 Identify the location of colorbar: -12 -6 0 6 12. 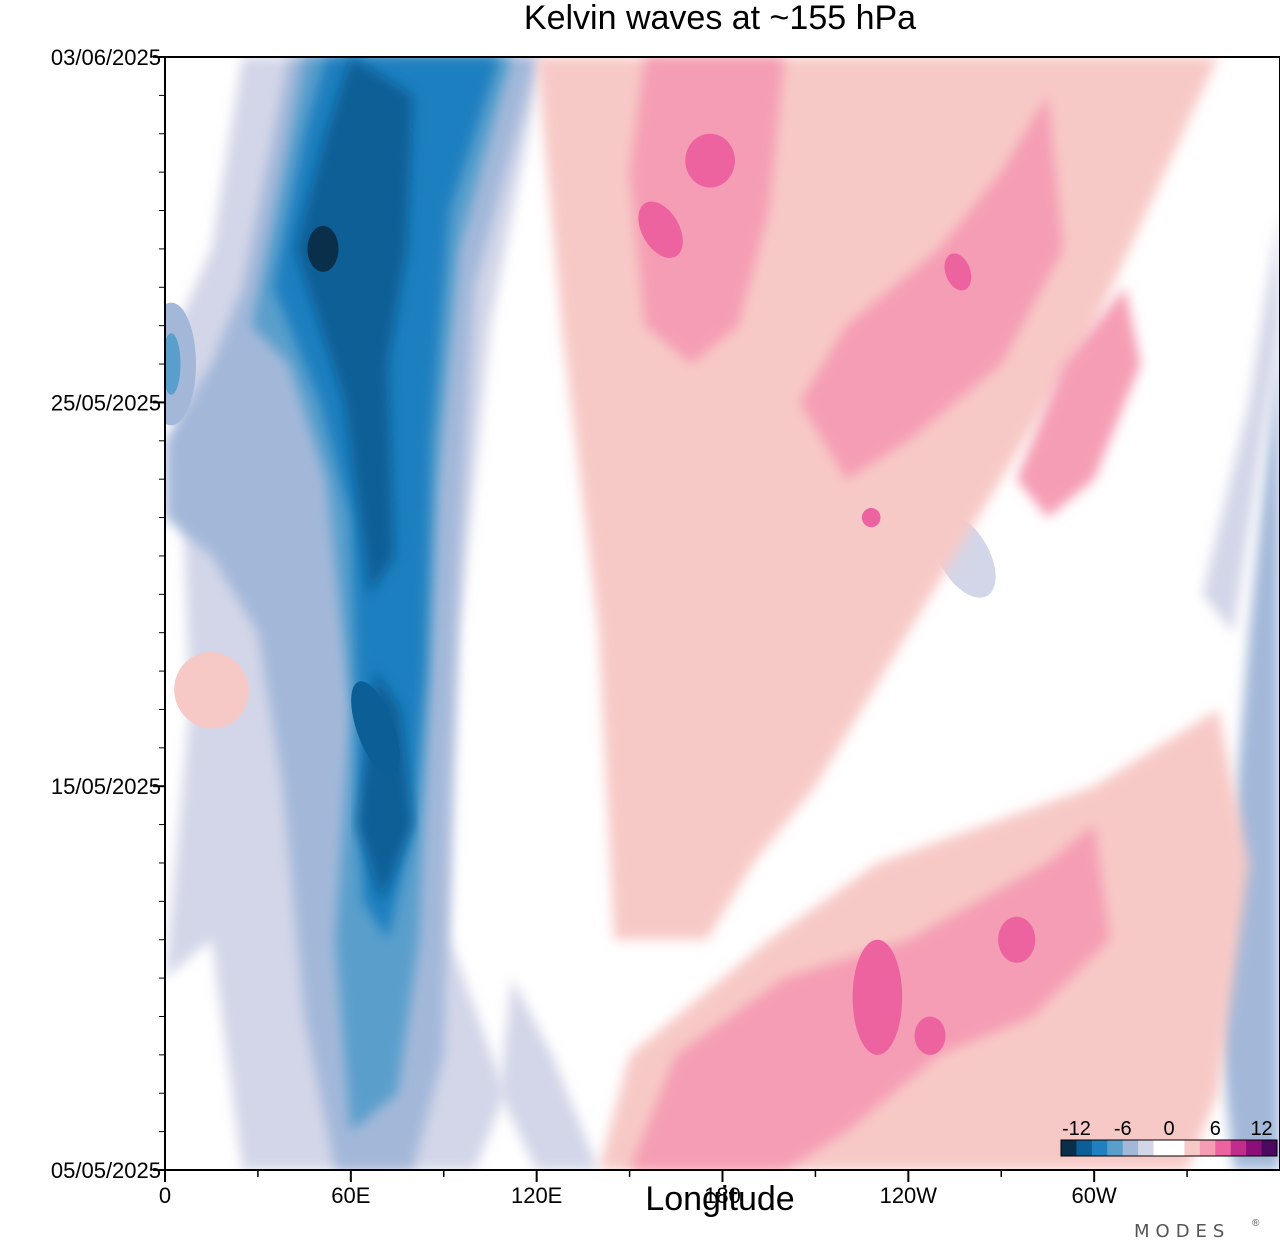
(1169, 1137).